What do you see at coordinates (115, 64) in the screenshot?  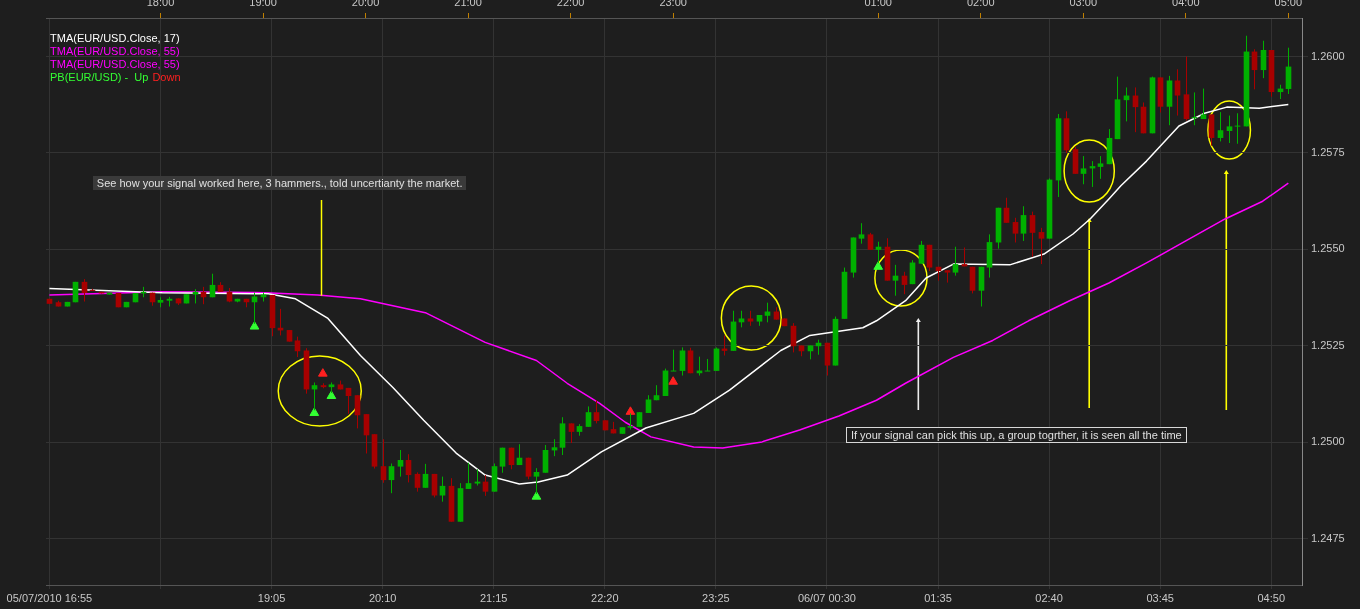 I see `annotation: TMA(EUR/USD.Close, 55)` at bounding box center [115, 64].